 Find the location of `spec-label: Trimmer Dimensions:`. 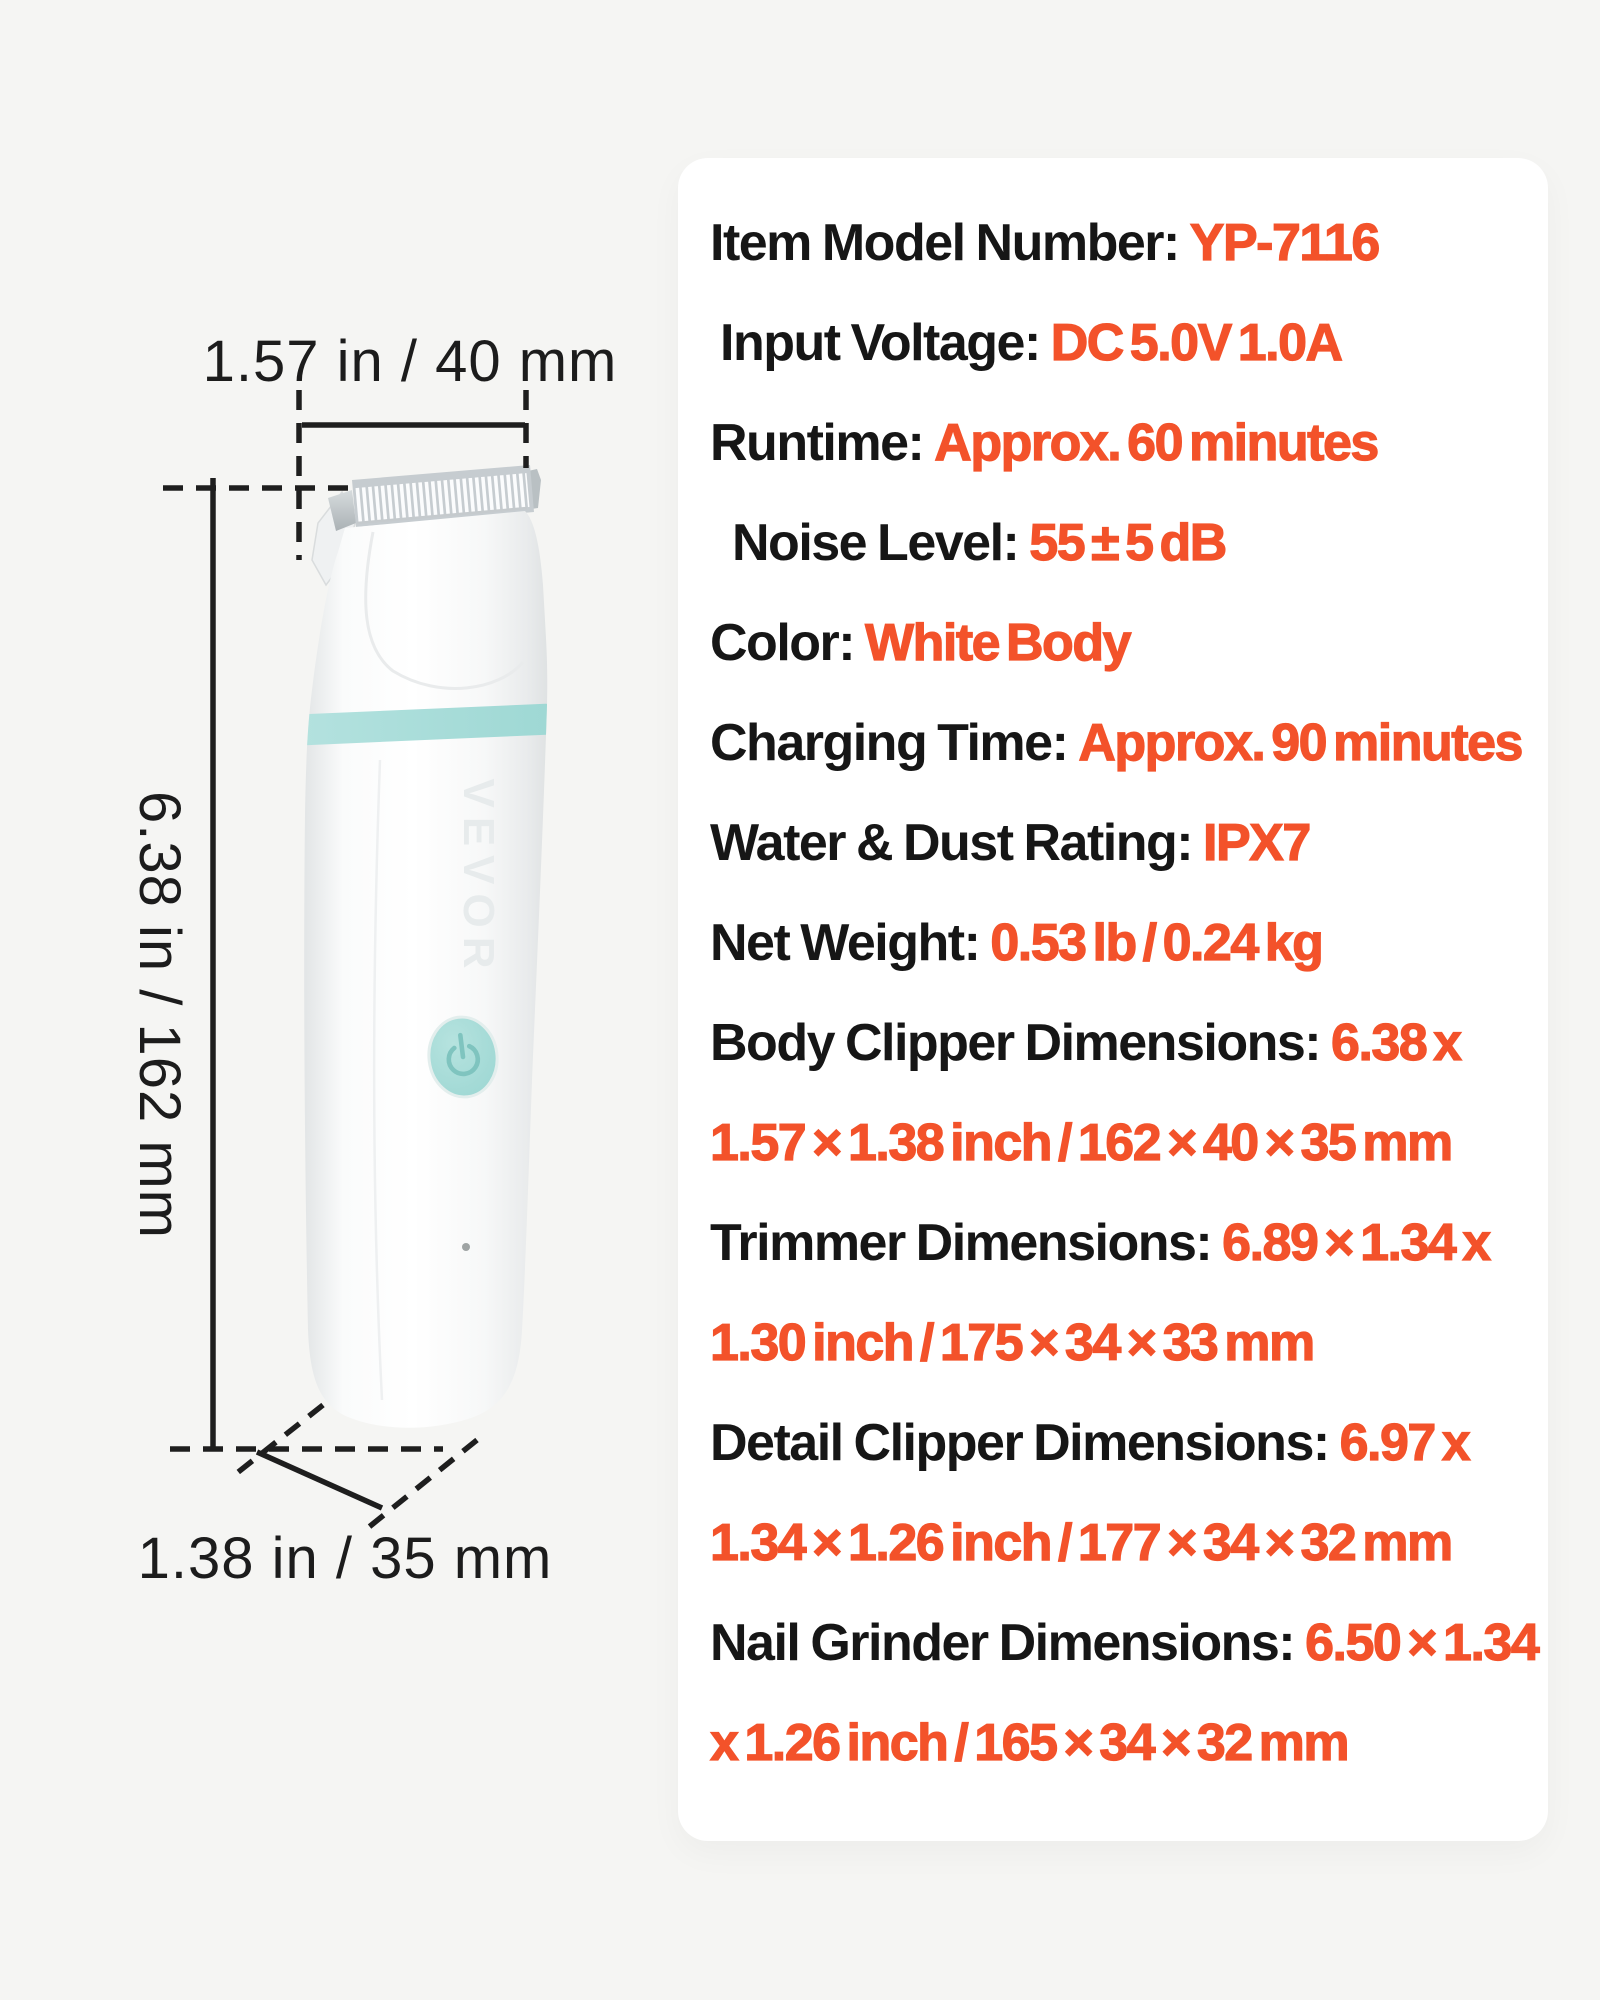

spec-label: Trimmer Dimensions: is located at coordinates (966, 1243).